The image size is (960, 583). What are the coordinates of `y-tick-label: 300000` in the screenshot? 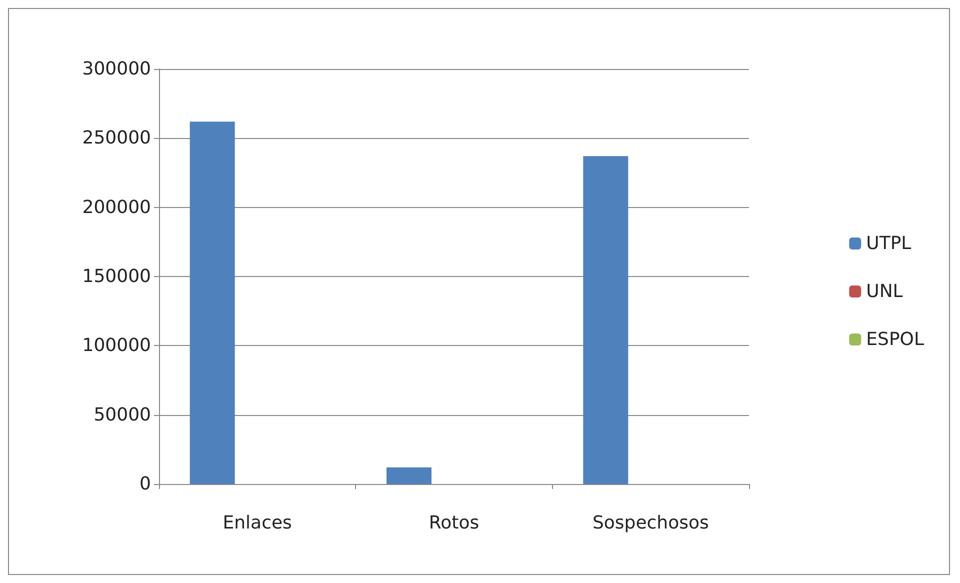 It's located at (116, 69).